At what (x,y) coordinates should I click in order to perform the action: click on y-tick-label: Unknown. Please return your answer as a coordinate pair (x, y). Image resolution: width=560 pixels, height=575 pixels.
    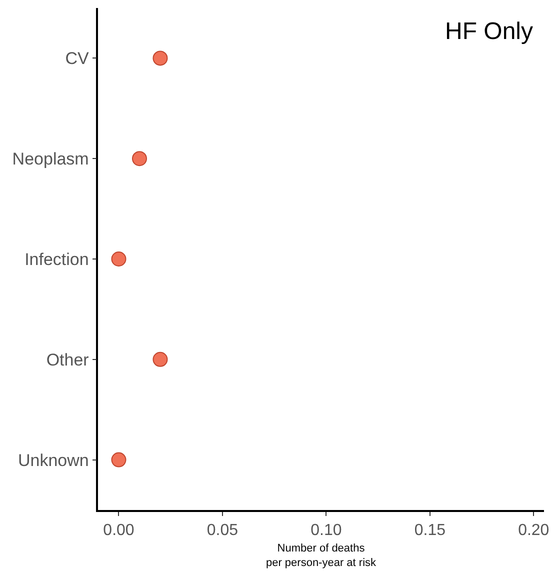
    Looking at the image, I should click on (53, 460).